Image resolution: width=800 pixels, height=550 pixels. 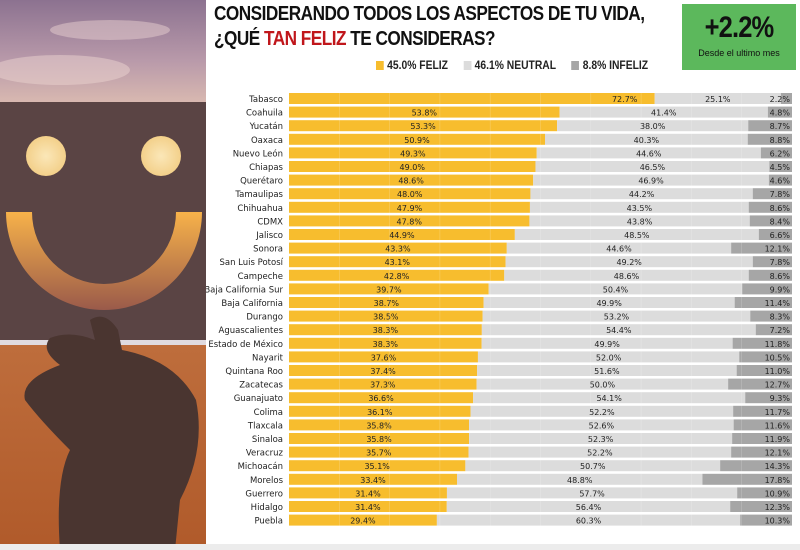 I want to click on data-label-neutral: 48.8%, so click(x=580, y=480).